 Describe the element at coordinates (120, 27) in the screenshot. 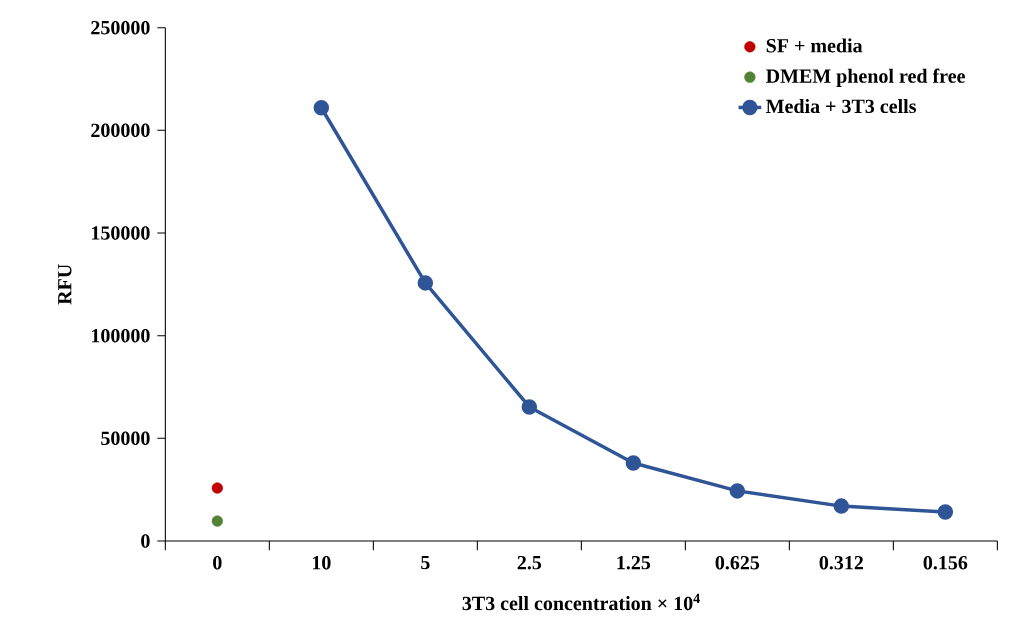

I see `y-tick-label: 250000` at that location.